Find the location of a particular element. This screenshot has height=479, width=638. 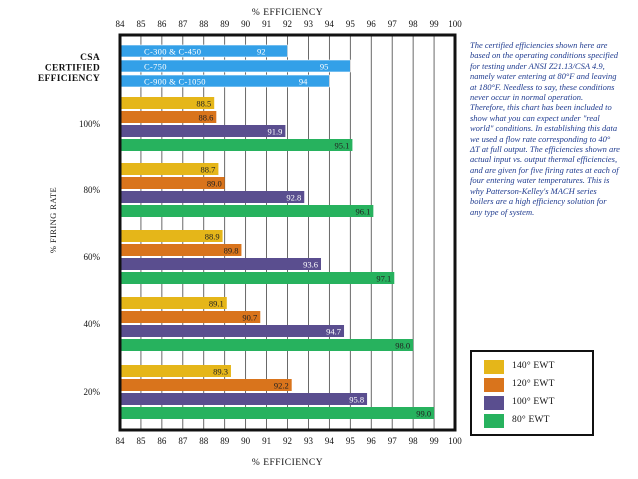

category-label: 60% is located at coordinates (92, 257).